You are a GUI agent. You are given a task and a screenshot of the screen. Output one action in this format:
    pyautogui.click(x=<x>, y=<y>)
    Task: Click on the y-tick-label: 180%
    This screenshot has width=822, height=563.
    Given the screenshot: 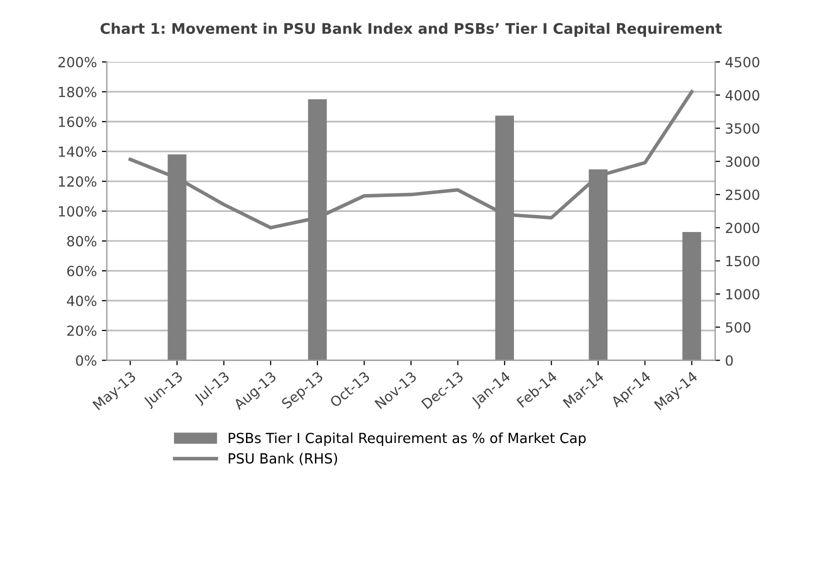 What is the action you would take?
    pyautogui.click(x=77, y=92)
    